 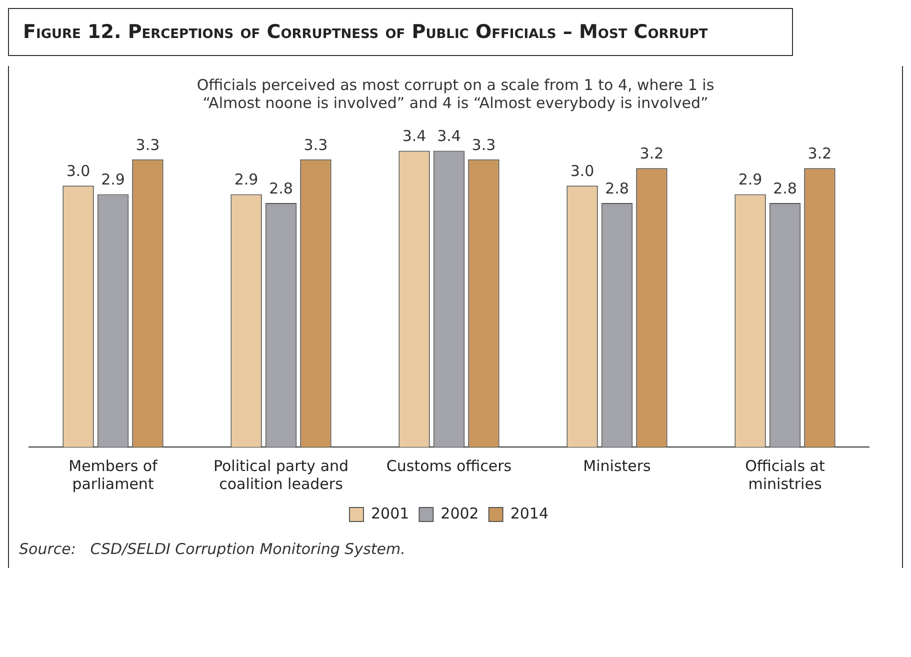 What do you see at coordinates (785, 474) in the screenshot?
I see `x-tick-label: Officials at ministries` at bounding box center [785, 474].